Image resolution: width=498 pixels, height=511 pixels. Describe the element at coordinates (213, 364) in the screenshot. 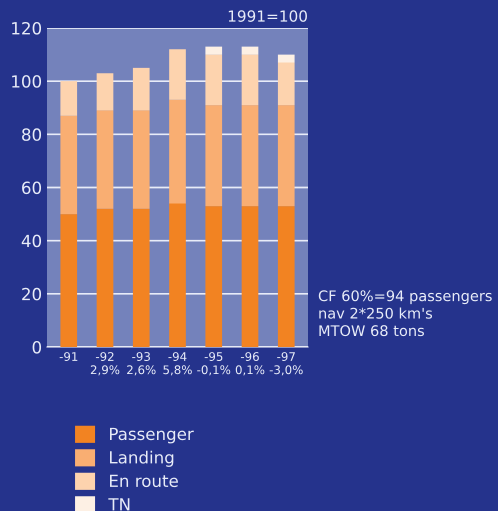

I see `x-tick-label: -95 -0,1%` at that location.